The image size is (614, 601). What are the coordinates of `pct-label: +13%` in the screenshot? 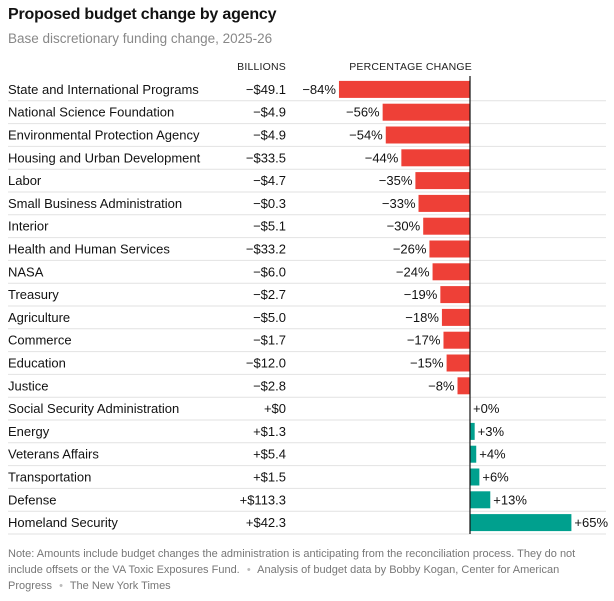 It's located at (510, 499).